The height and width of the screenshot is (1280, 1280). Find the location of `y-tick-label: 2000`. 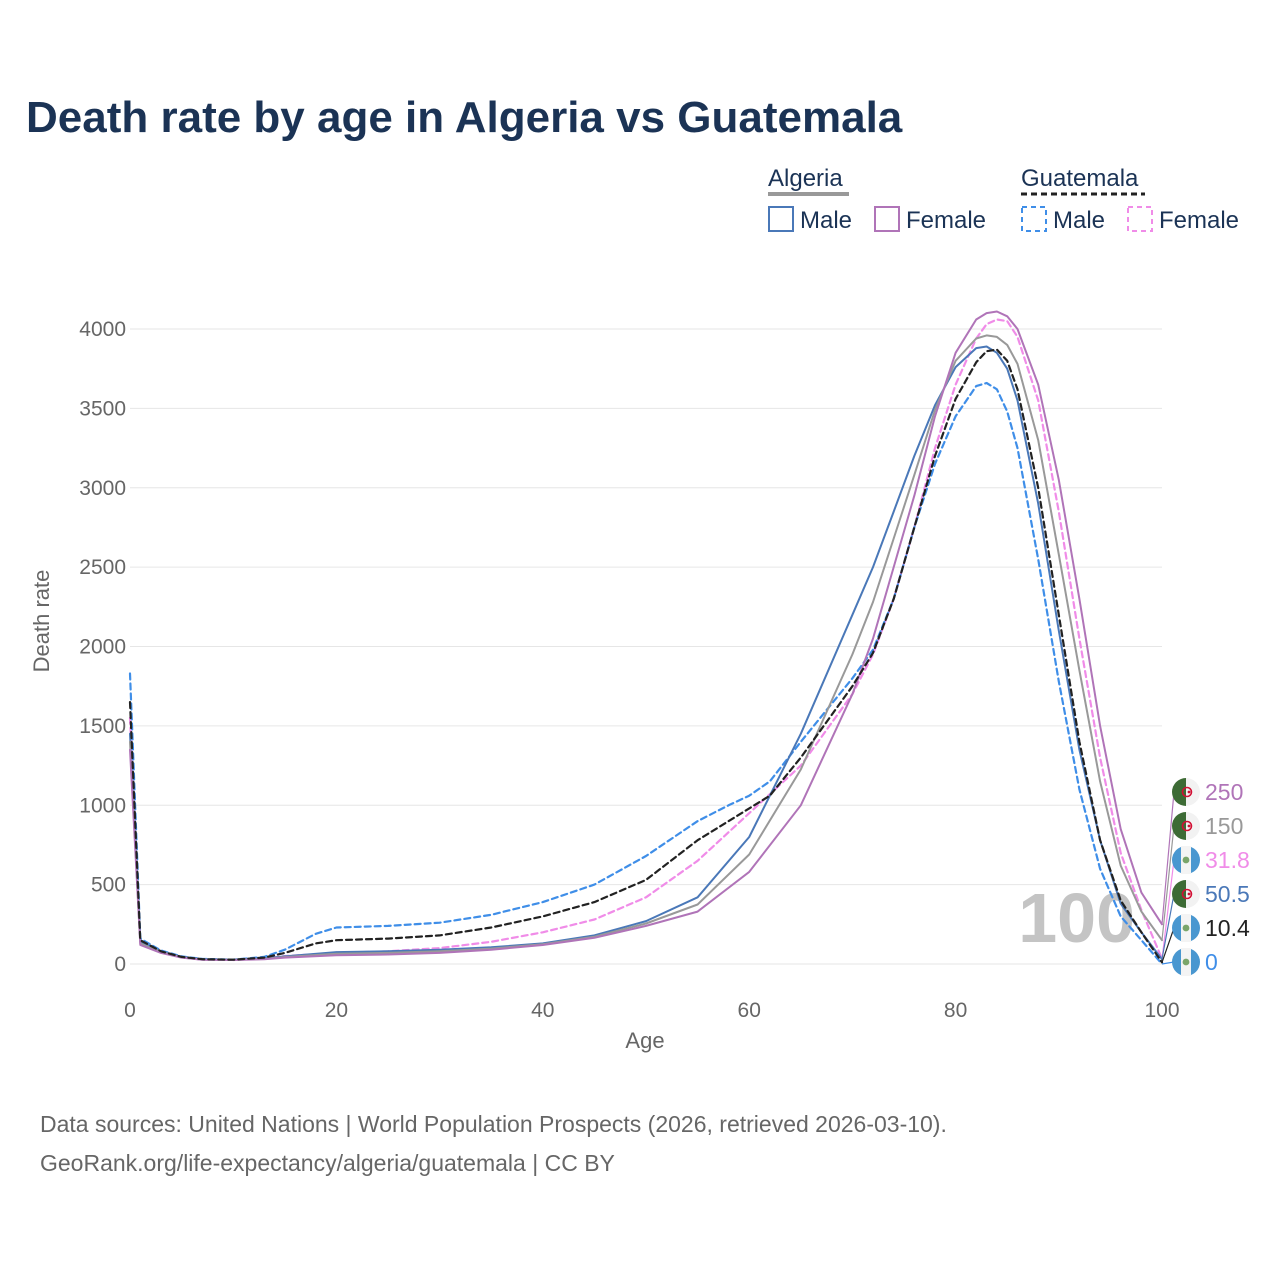

y-tick-label: 2000 is located at coordinates (102, 647).